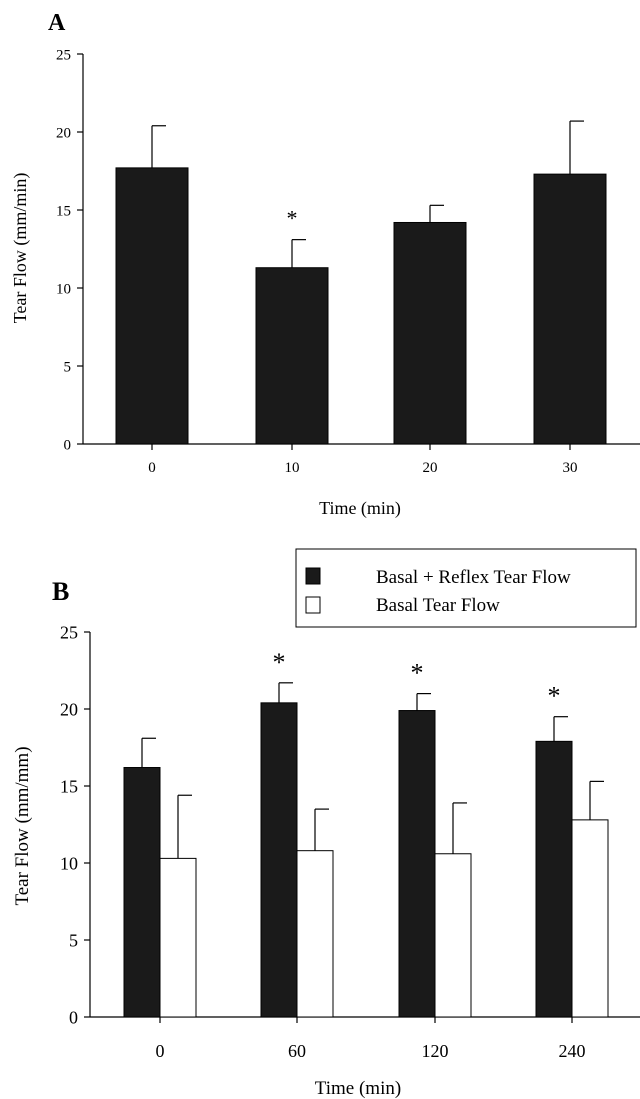 The width and height of the screenshot is (640, 1099). Describe the element at coordinates (473, 577) in the screenshot. I see `legend-label: Basal + Reflex Tear Flow` at that location.